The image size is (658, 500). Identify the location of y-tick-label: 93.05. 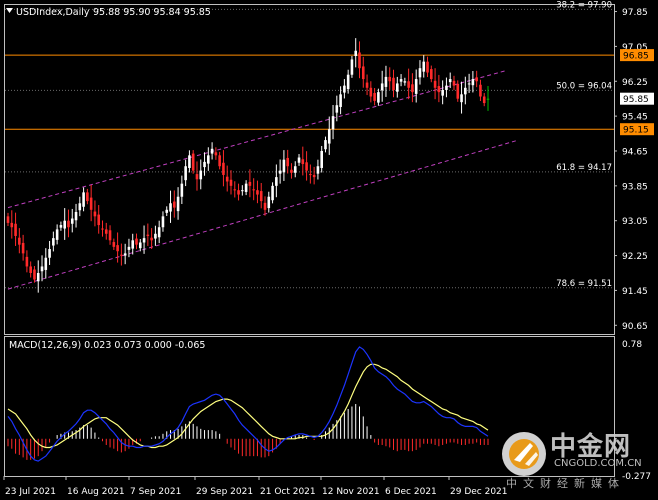
(635, 222).